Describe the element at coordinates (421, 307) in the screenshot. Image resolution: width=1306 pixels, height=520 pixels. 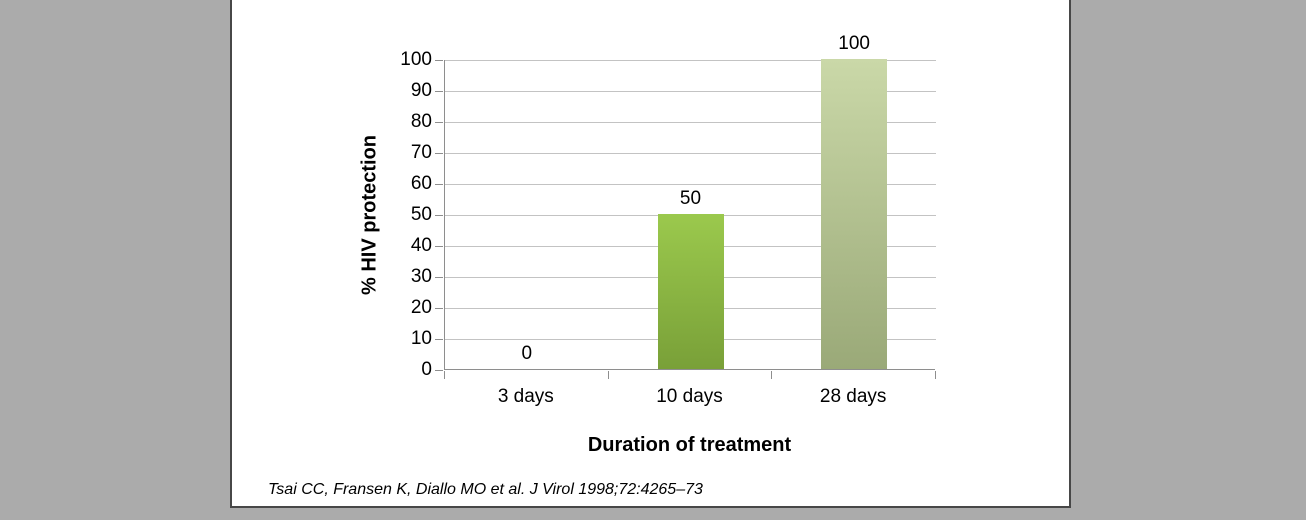
I see `y-tick-label: 20` at that location.